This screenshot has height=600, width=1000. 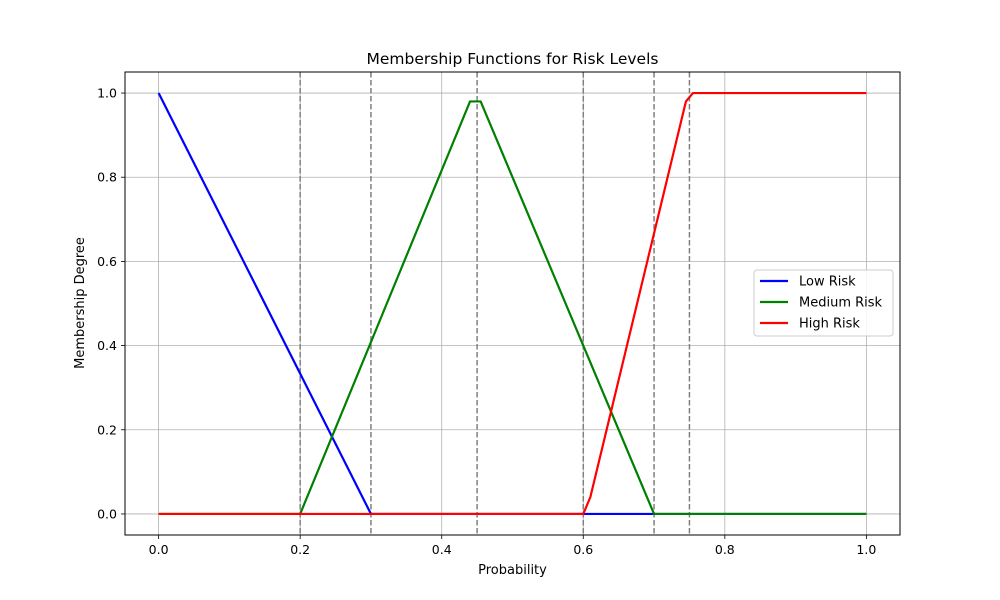 I want to click on y-axis-label: Membership Degree, so click(x=80, y=303).